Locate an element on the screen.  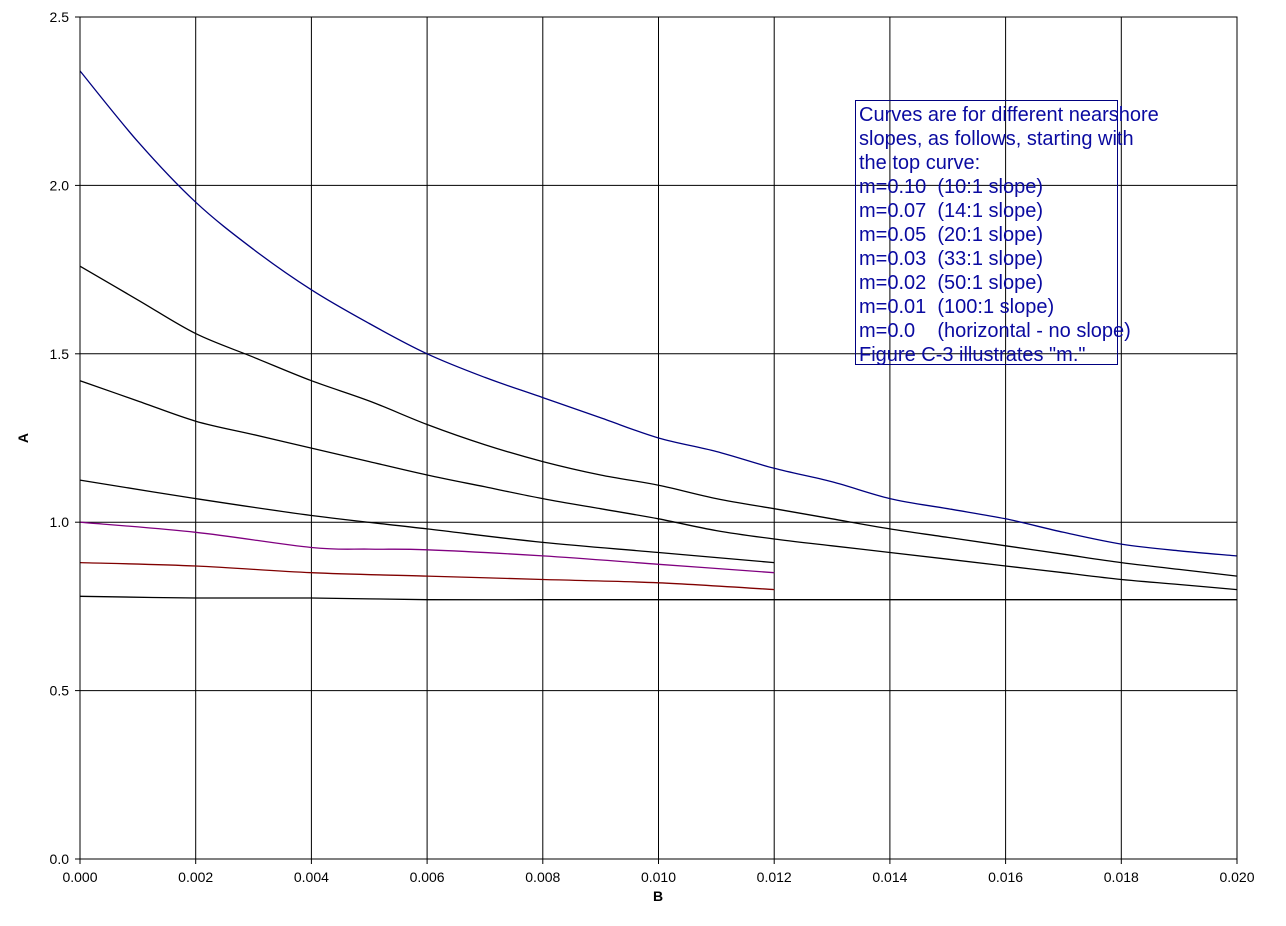
x-axis-title: B is located at coordinates (658, 896).